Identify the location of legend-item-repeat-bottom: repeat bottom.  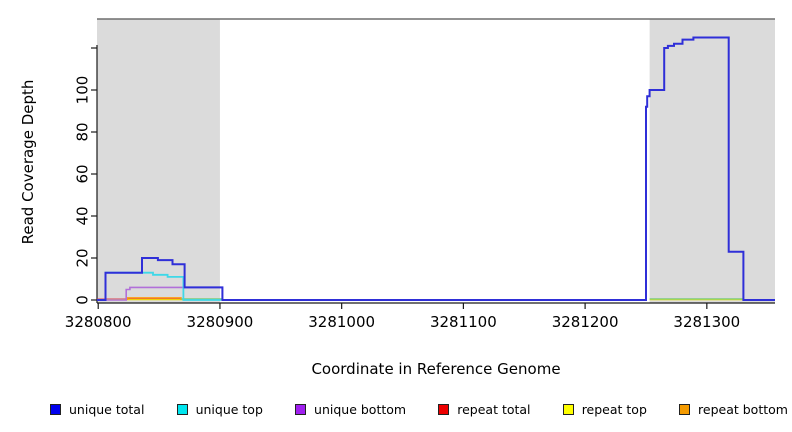
(733, 409).